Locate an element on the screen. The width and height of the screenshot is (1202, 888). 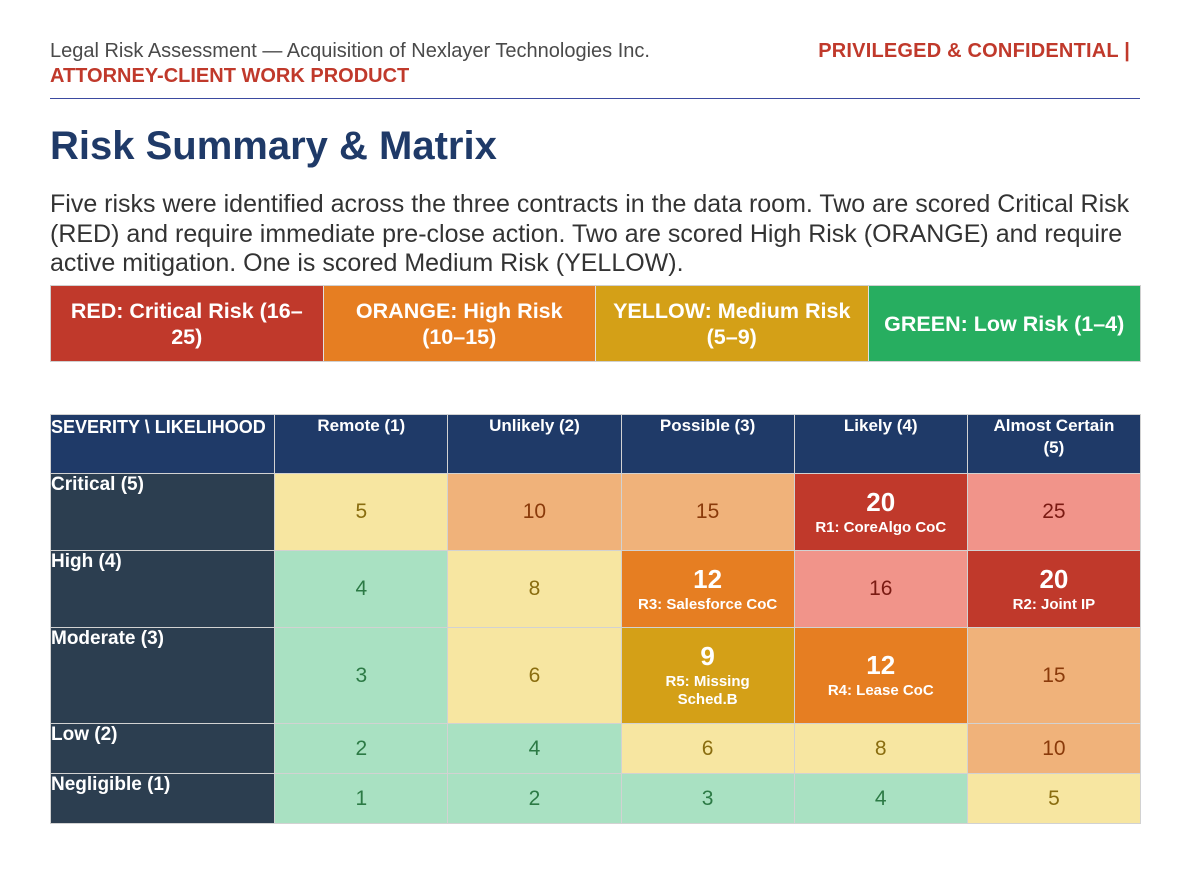
cell-score: 25 is located at coordinates (1054, 511).